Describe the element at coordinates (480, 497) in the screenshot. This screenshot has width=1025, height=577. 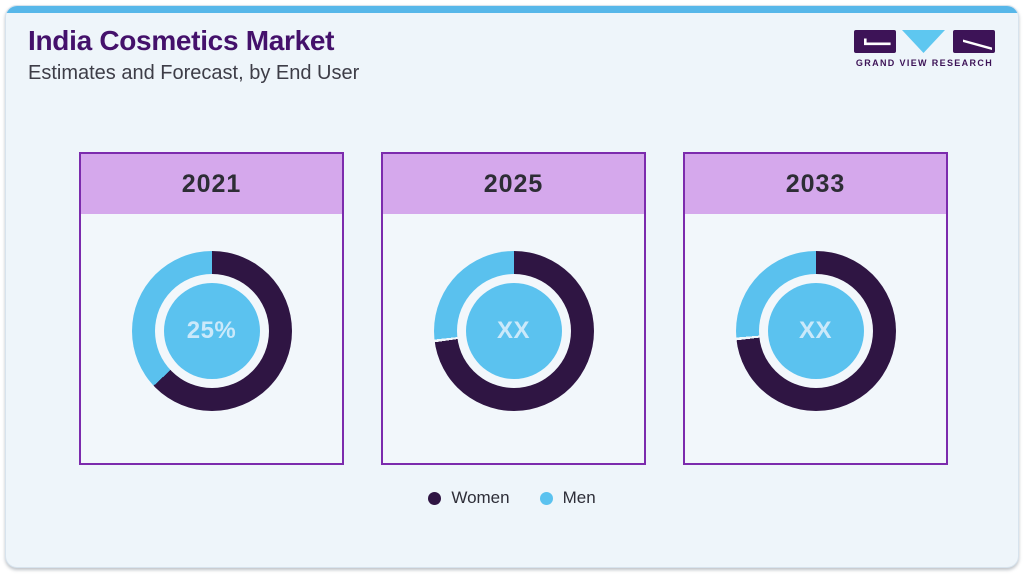
I see `legend-label-women: Women` at that location.